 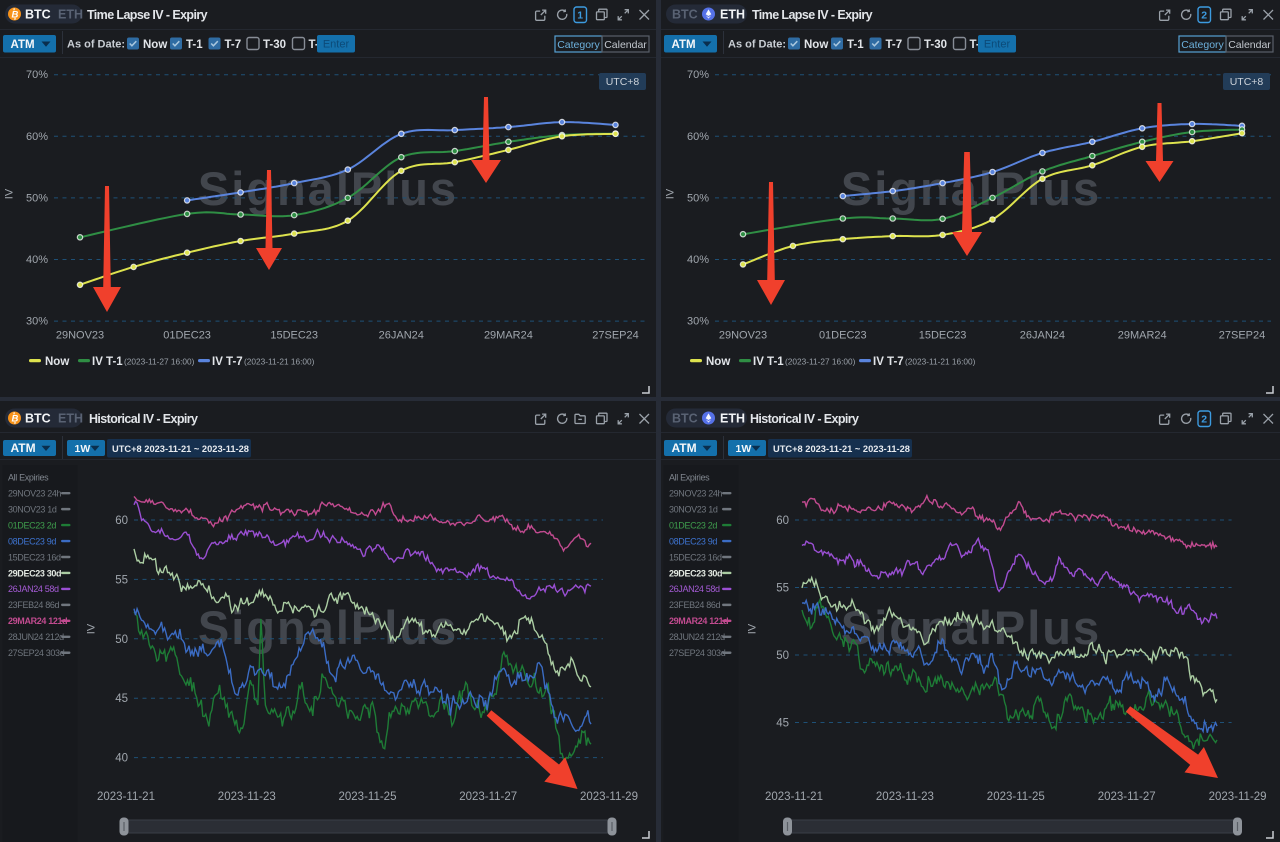 What do you see at coordinates (1016, 797) in the screenshot?
I see `svg-text: 2023-11-25` at bounding box center [1016, 797].